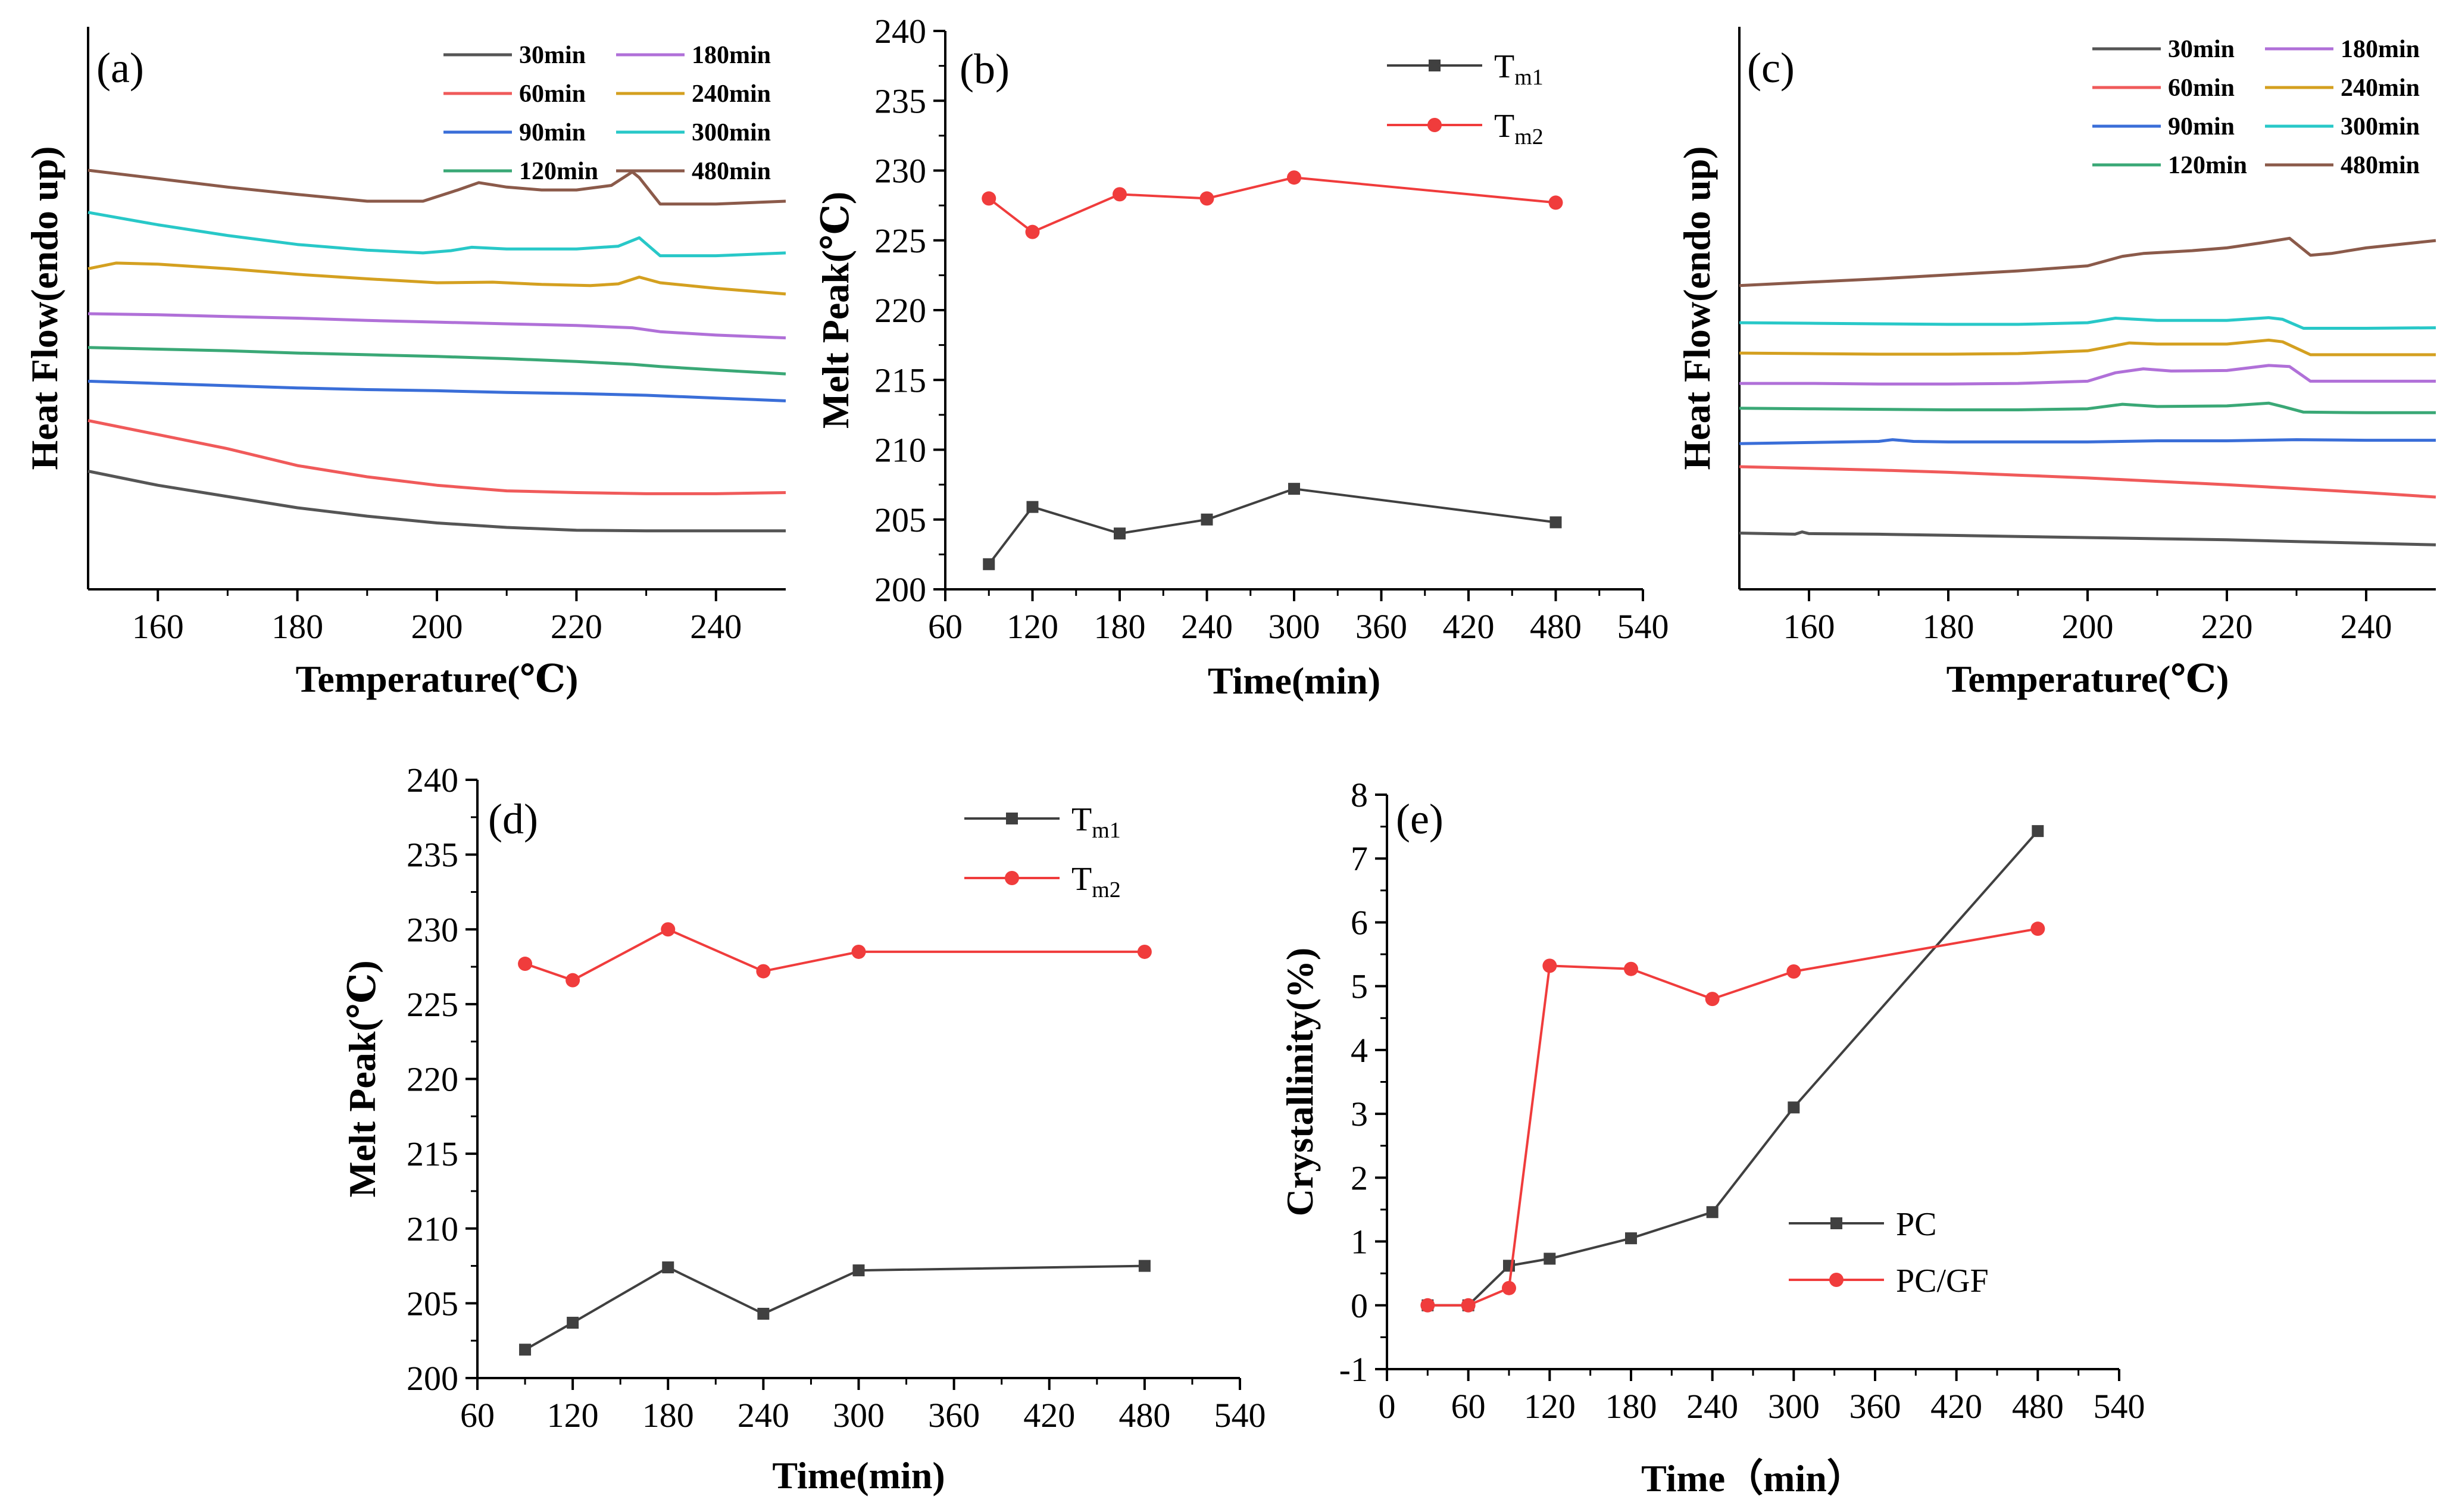 This screenshot has width=2462, height=1512. Describe the element at coordinates (432, 1378) in the screenshot. I see `y-tick-label: 200` at that location.